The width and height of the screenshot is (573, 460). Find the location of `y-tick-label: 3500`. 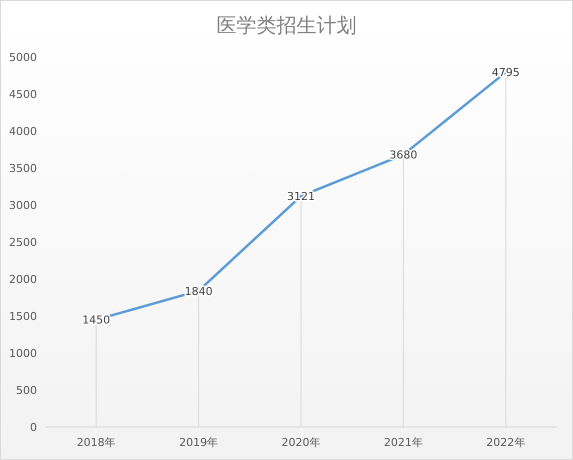

y-tick-label: 3500 is located at coordinates (23, 168).